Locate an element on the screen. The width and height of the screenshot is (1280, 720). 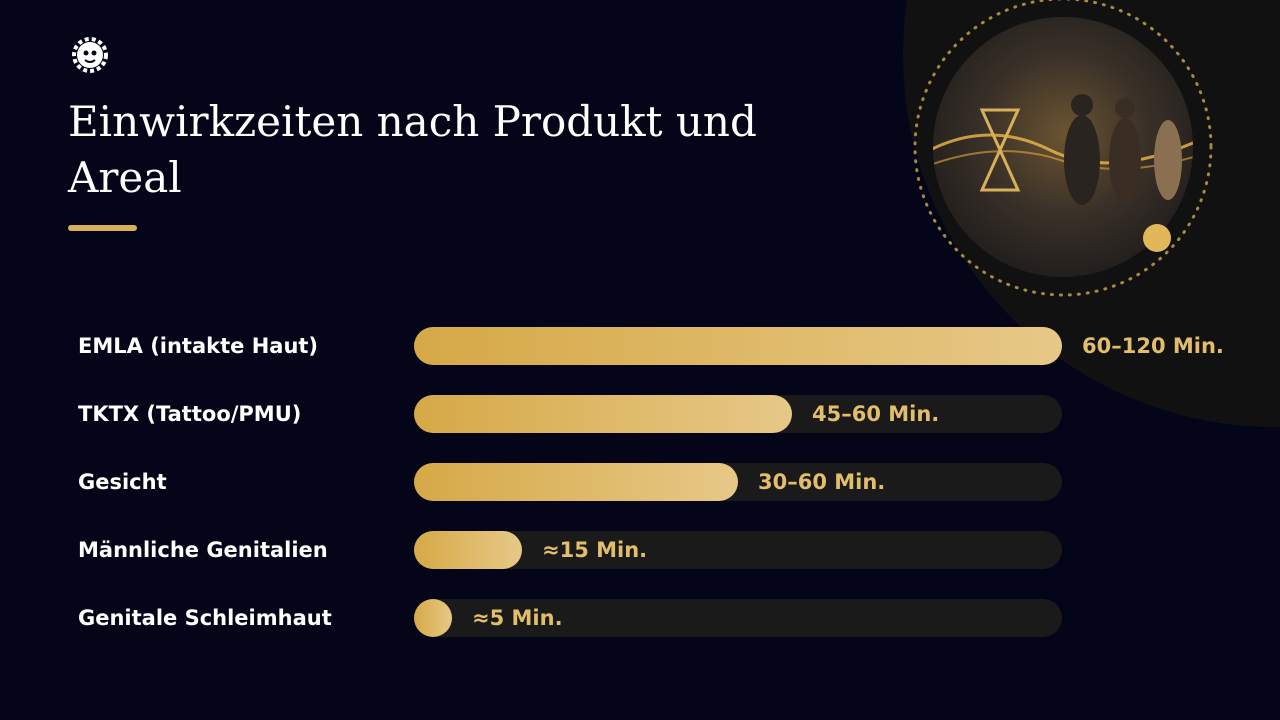
value-label: 30–60 Min. is located at coordinates (821, 482).